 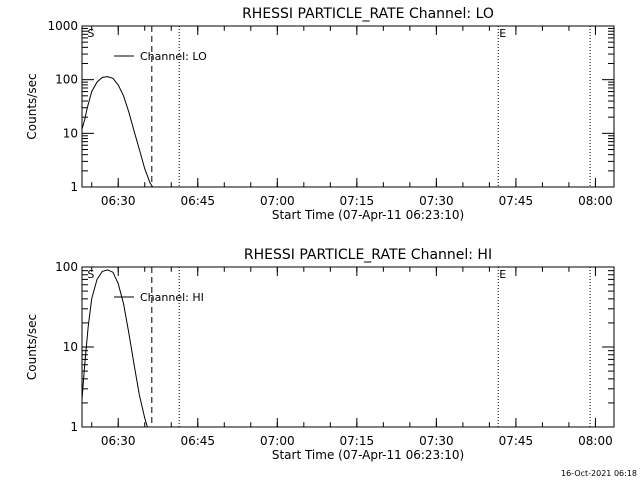 What do you see at coordinates (172, 297) in the screenshot?
I see `legend-entry: Channel: HI` at bounding box center [172, 297].